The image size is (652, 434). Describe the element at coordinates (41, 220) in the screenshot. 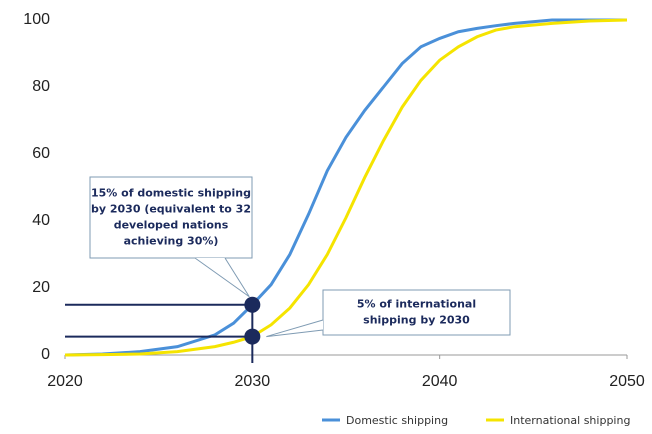

I see `y-tick-label: 40` at that location.